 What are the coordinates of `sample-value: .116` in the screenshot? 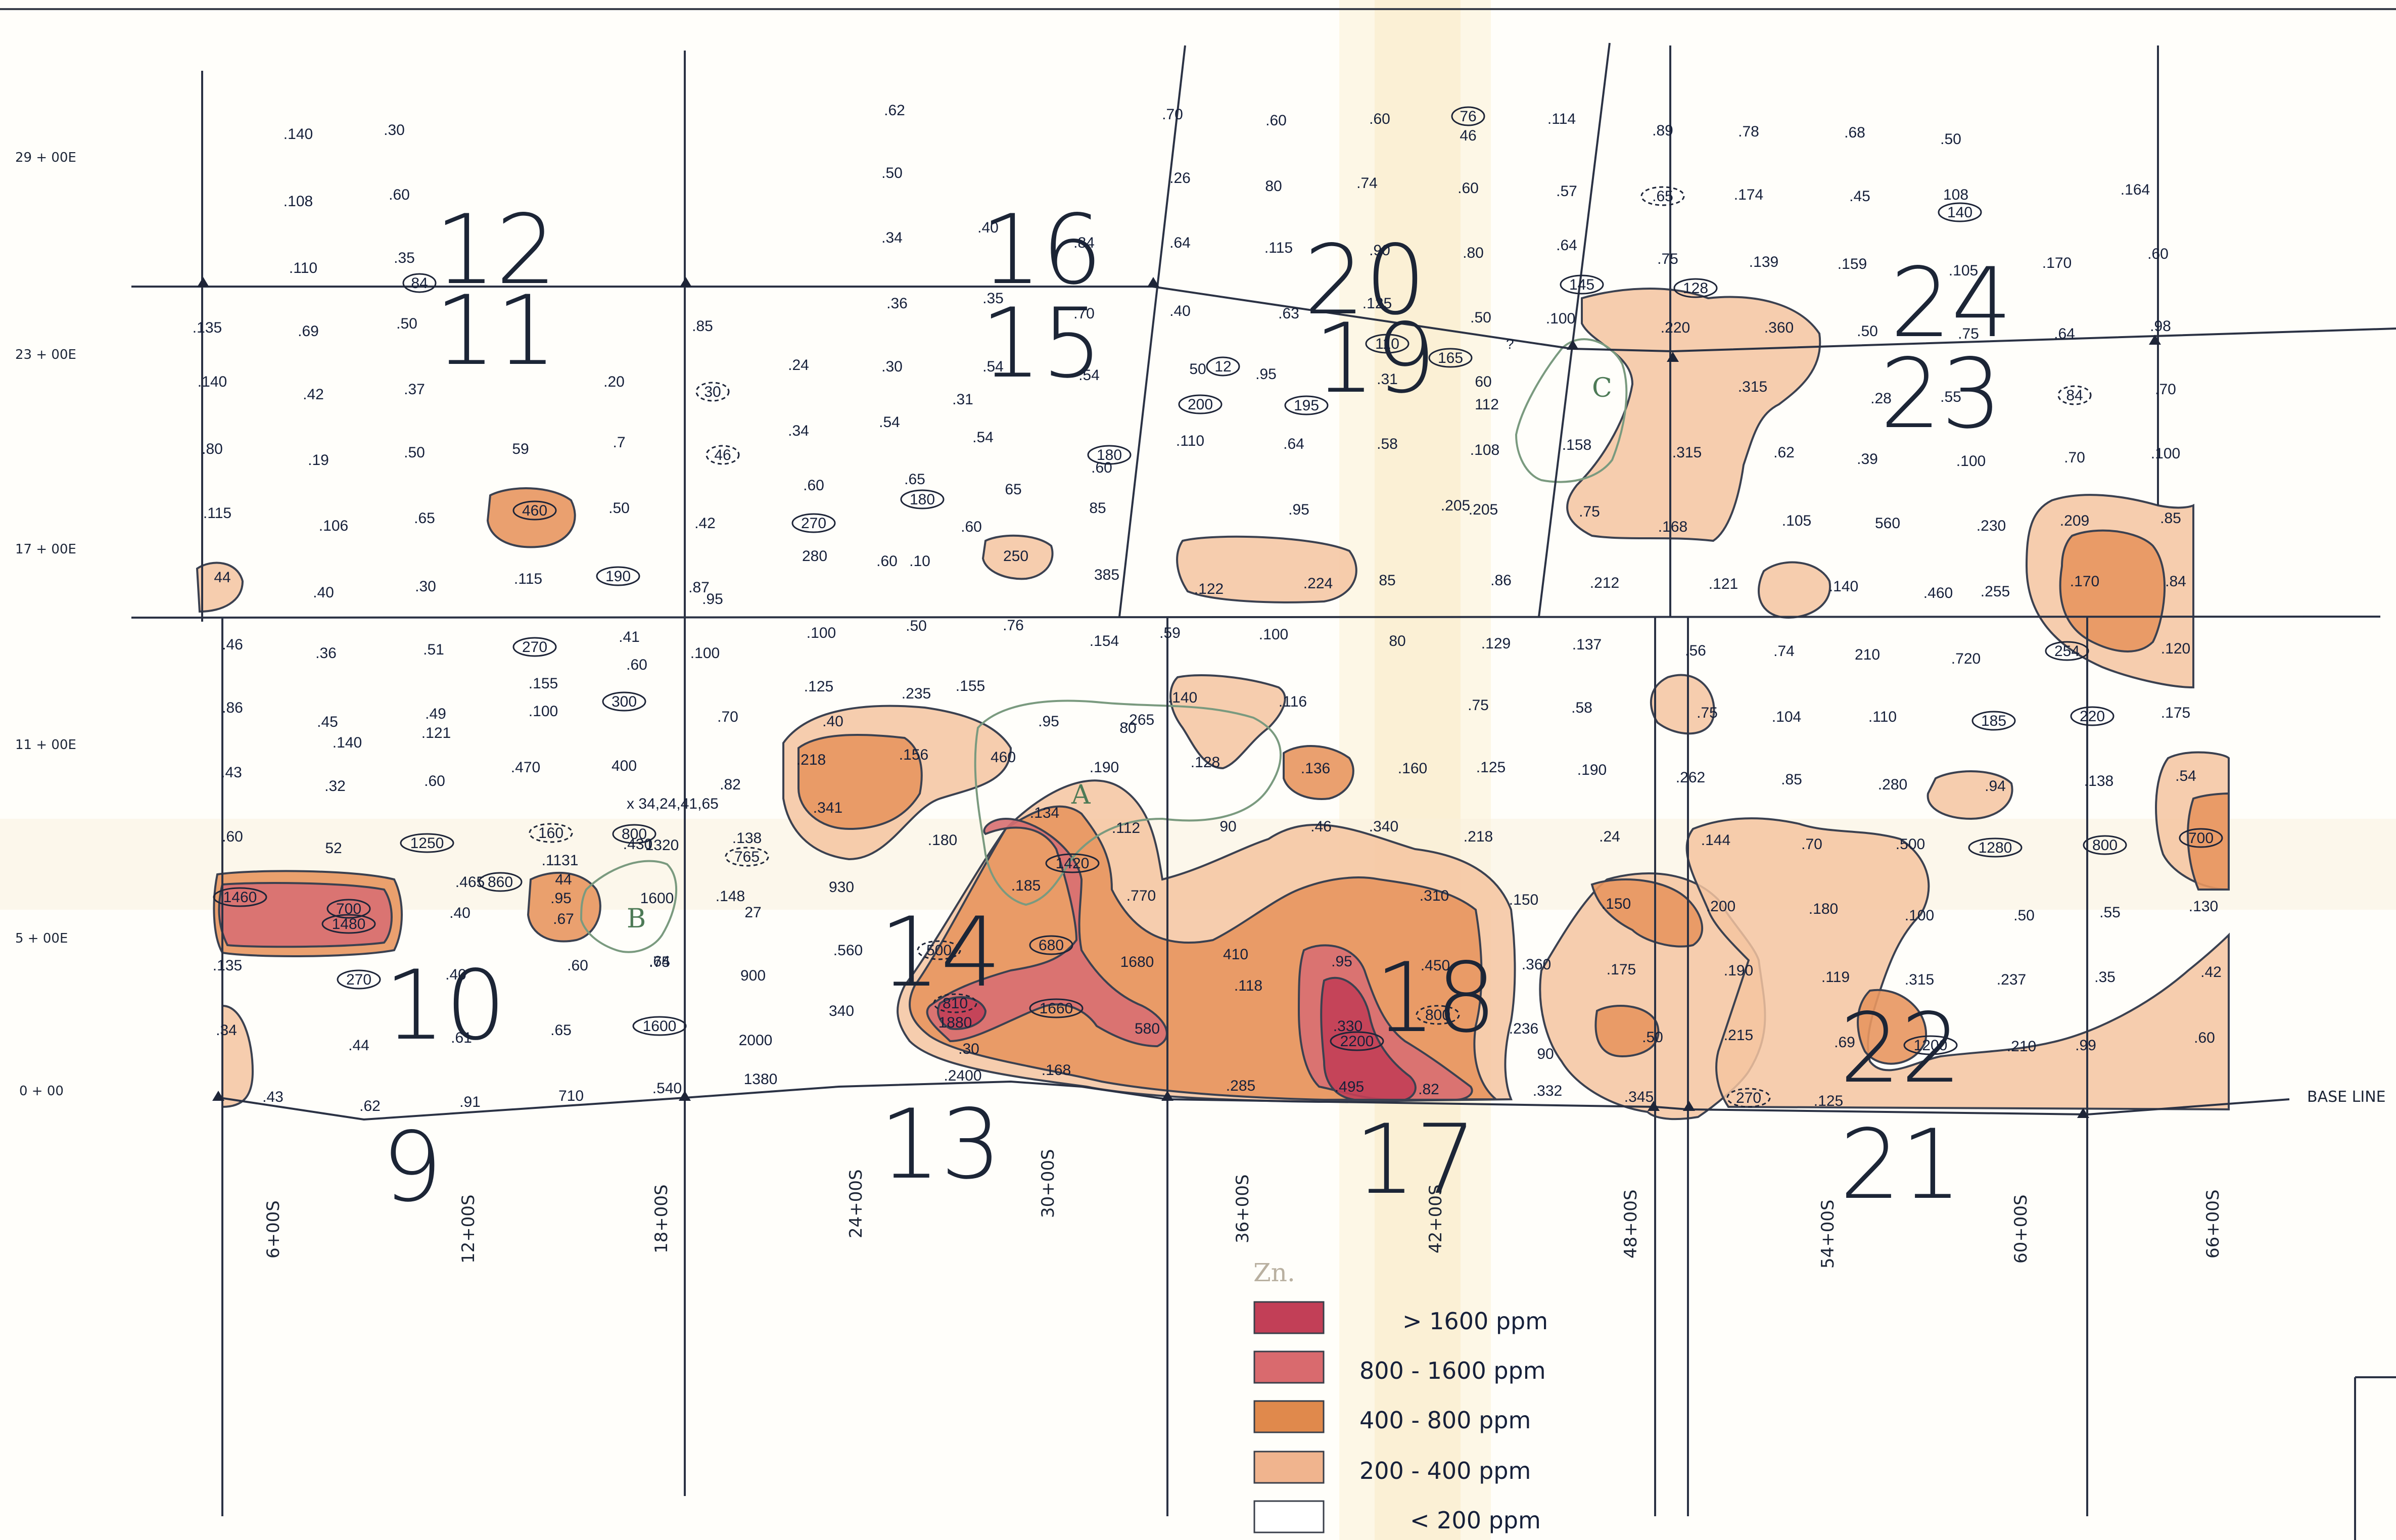 It's located at (1293, 701).